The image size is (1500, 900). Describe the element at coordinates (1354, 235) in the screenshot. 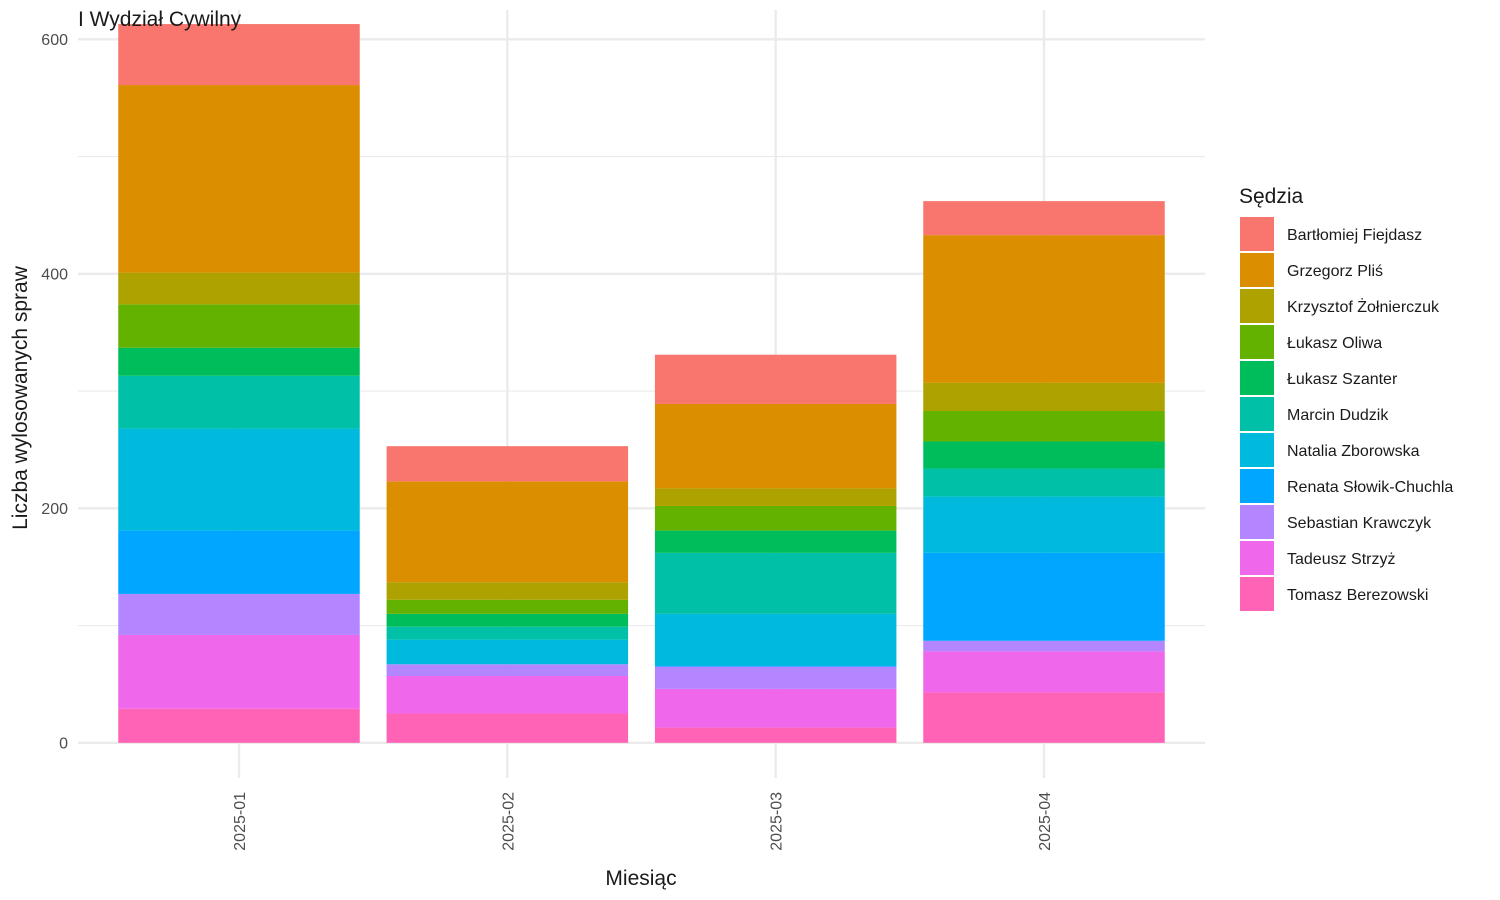

I see `legend-label: Bartłomiej Fiejdasz` at that location.